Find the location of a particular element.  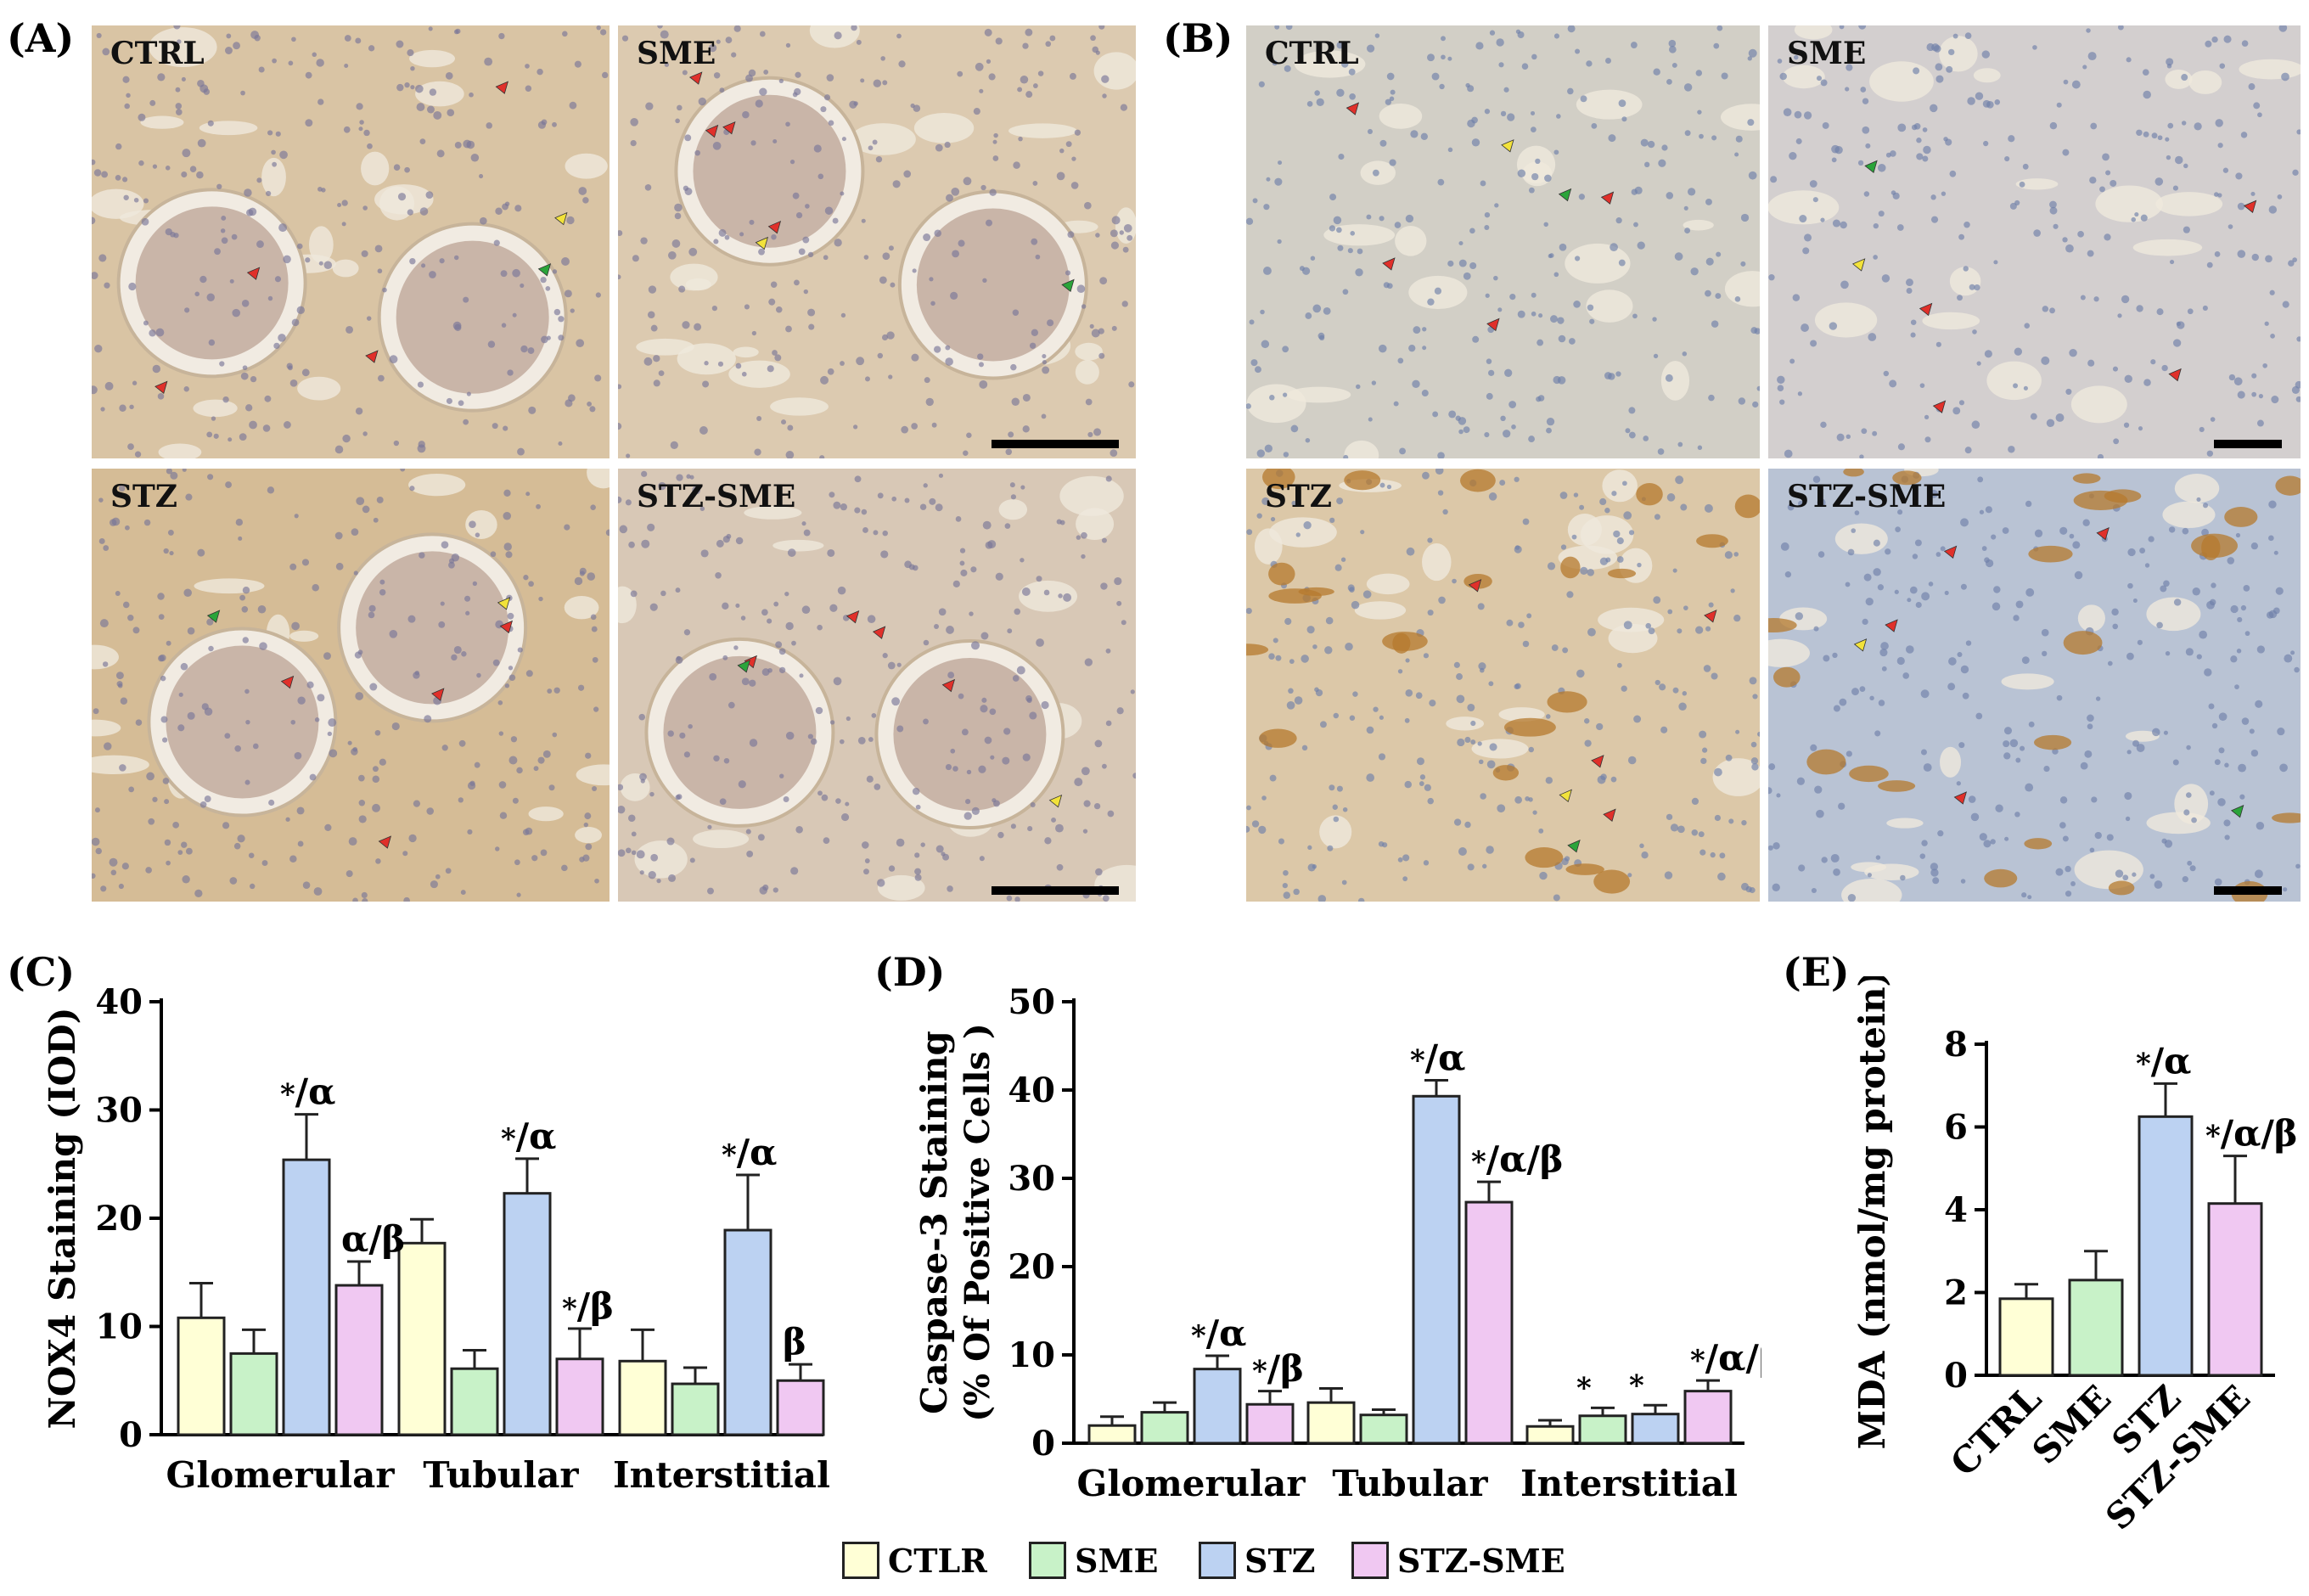

micrograph-tile: STZ-SME is located at coordinates (2034, 685).